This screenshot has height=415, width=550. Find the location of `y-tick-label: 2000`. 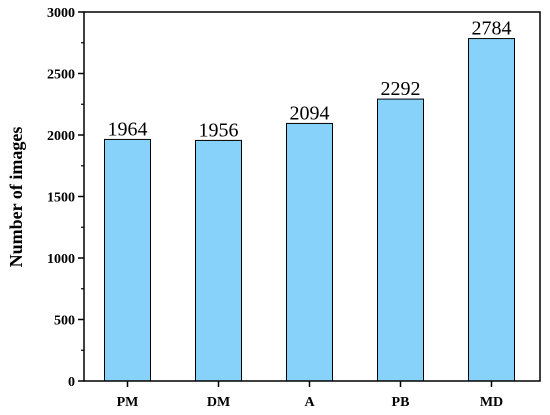

y-tick-label: 2000 is located at coordinates (61, 136).